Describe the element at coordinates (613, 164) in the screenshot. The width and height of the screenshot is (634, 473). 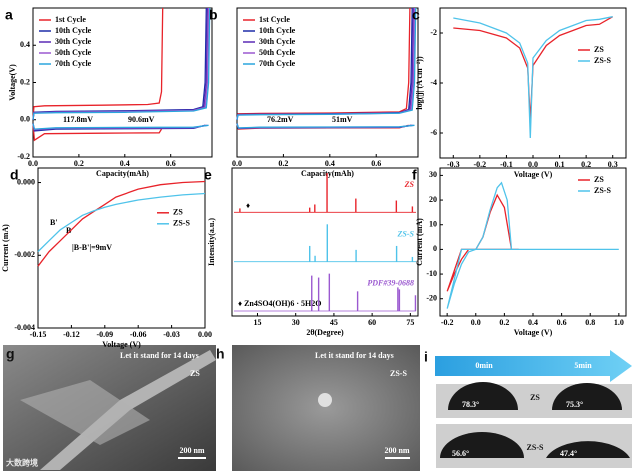
I see `x-tick-label: 0.3` at that location.